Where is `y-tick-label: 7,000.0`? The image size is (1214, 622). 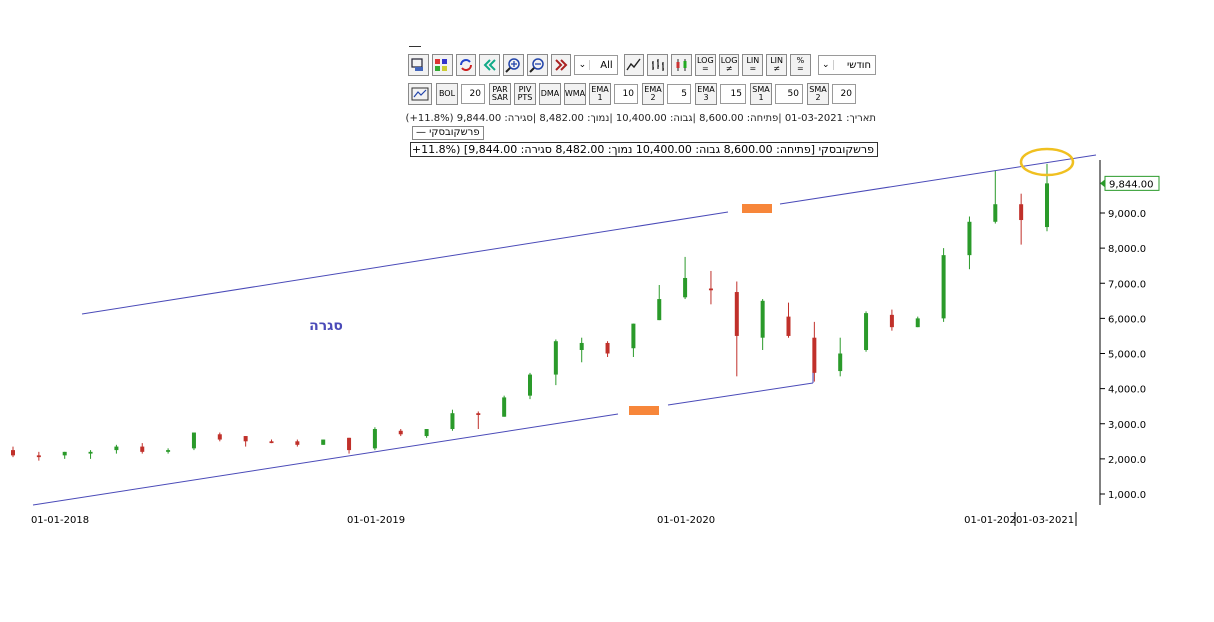
y-tick-label: 7,000.0 is located at coordinates (1127, 284).